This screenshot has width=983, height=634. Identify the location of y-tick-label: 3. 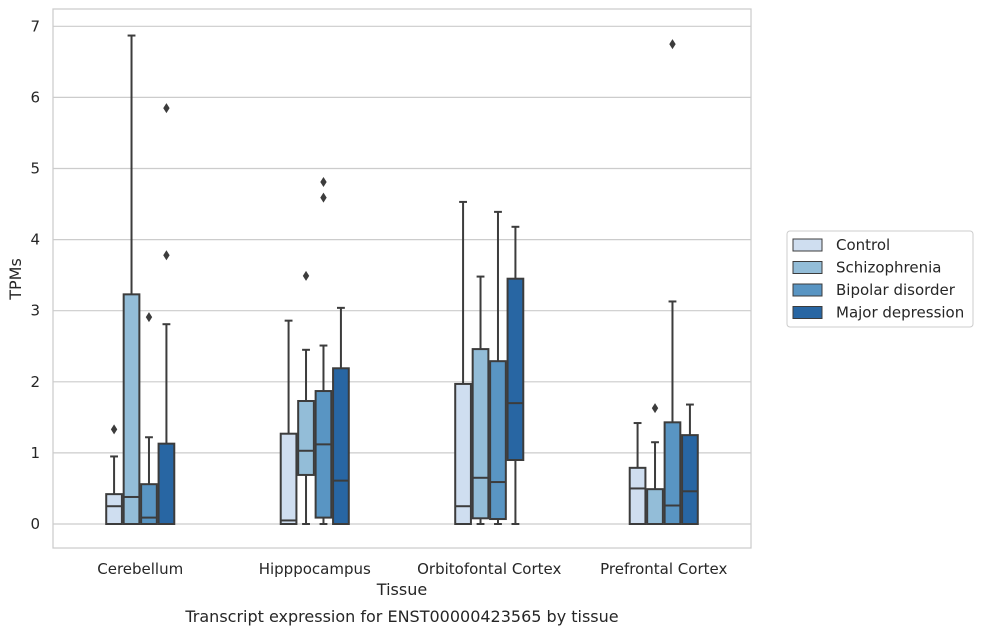
(35, 311).